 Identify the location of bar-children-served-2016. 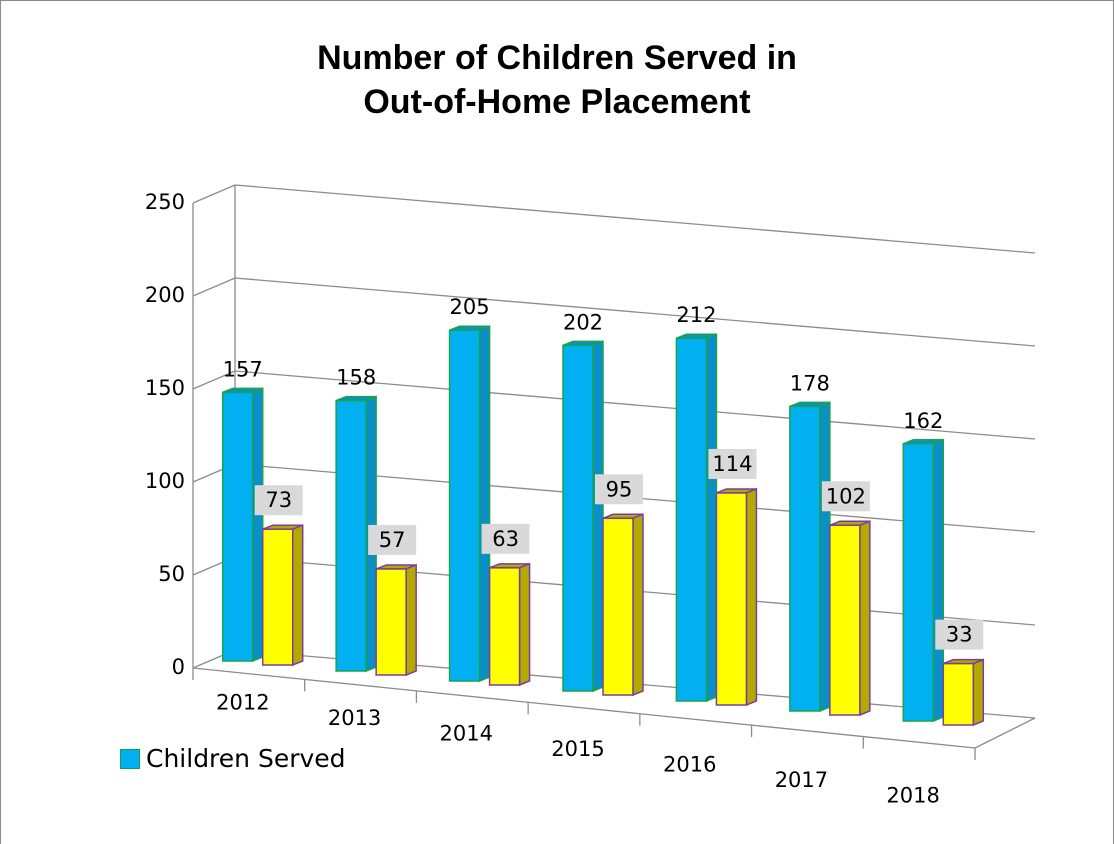
(691, 519).